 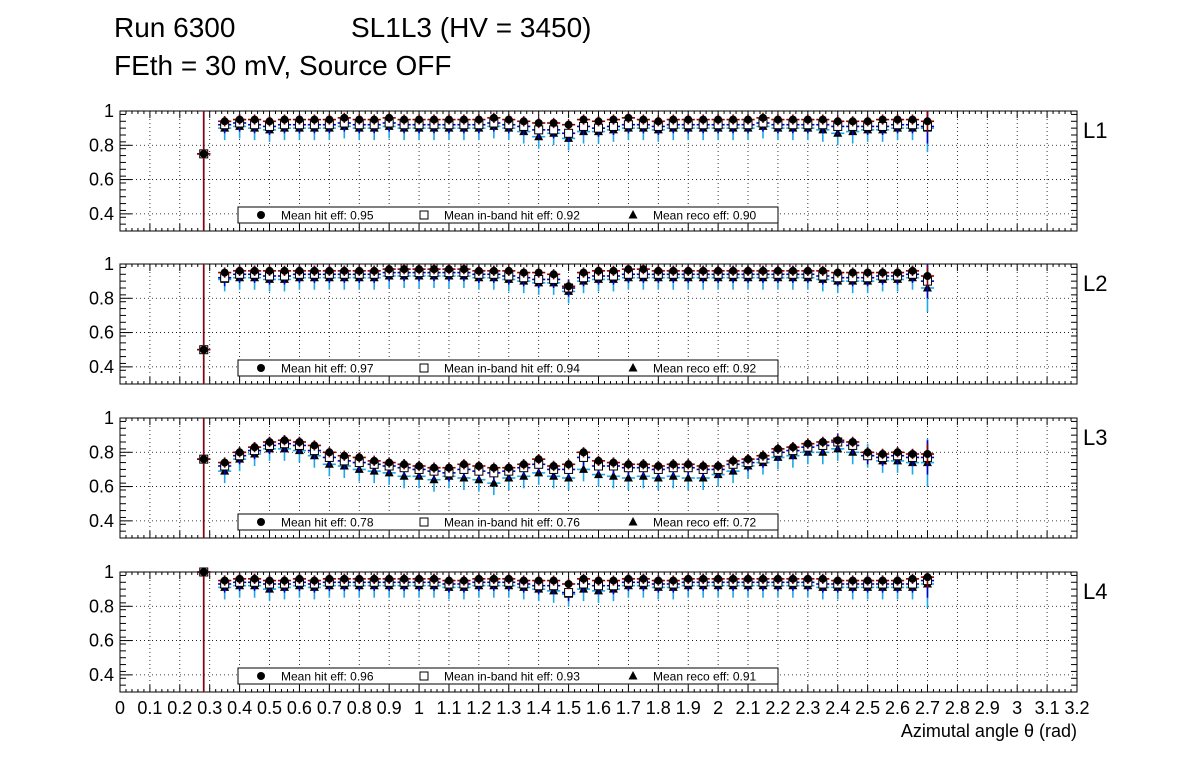 I want to click on y-tick-label: 0.6, so click(x=101, y=487).